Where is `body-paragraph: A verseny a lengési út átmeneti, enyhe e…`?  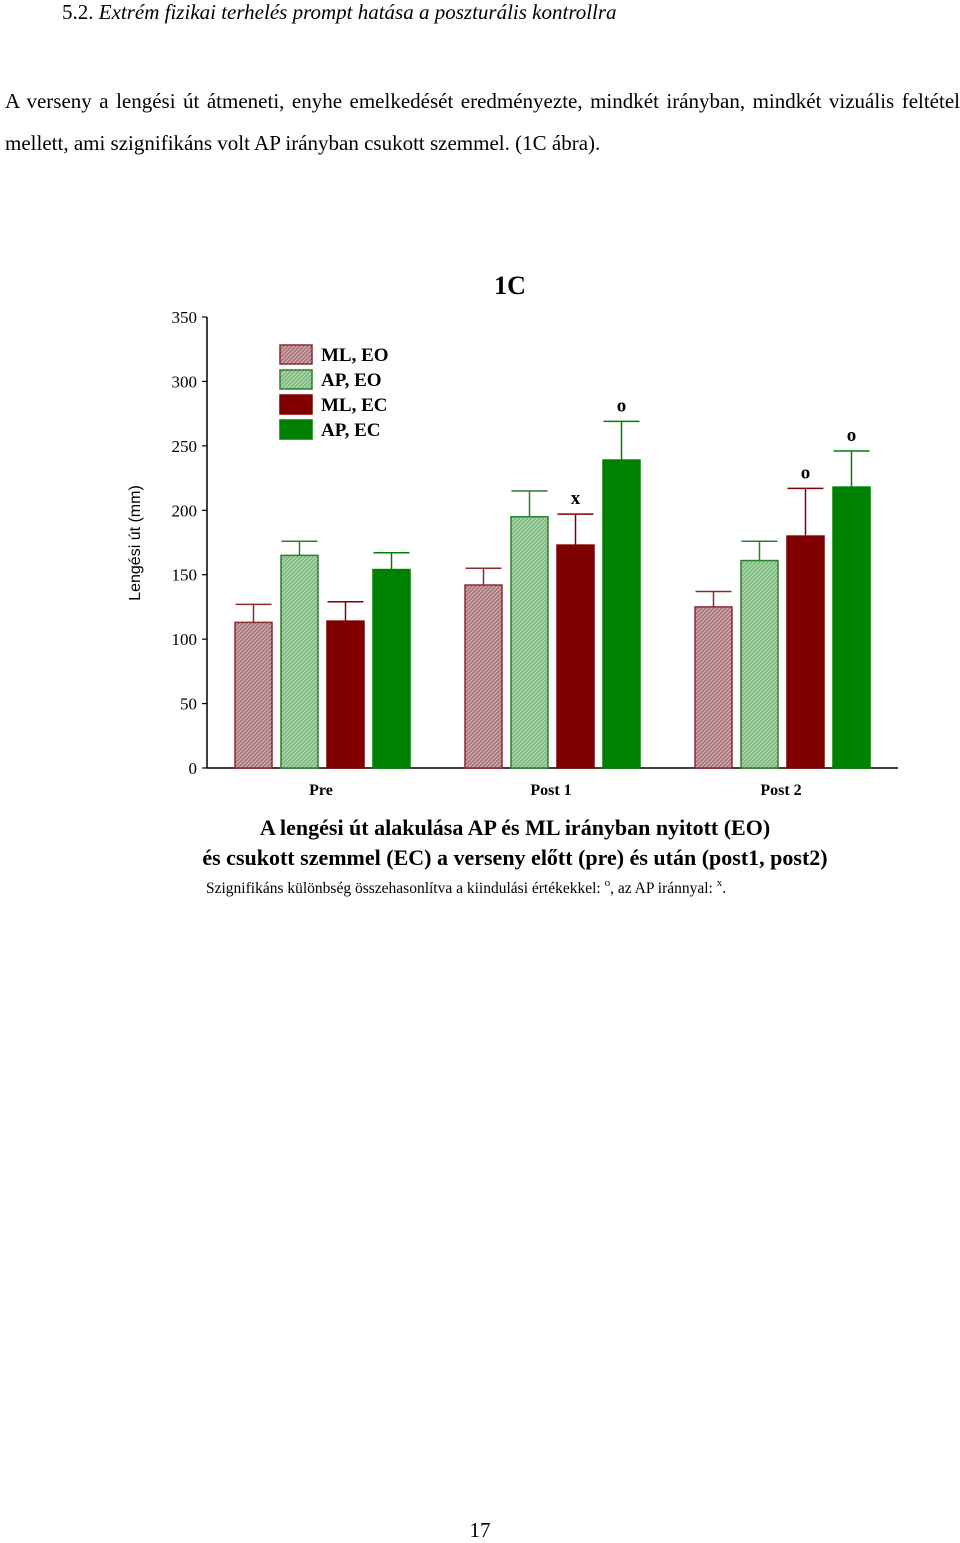
body-paragraph: A verseny a lengési út átmeneti, enyhe e… is located at coordinates (482, 122).